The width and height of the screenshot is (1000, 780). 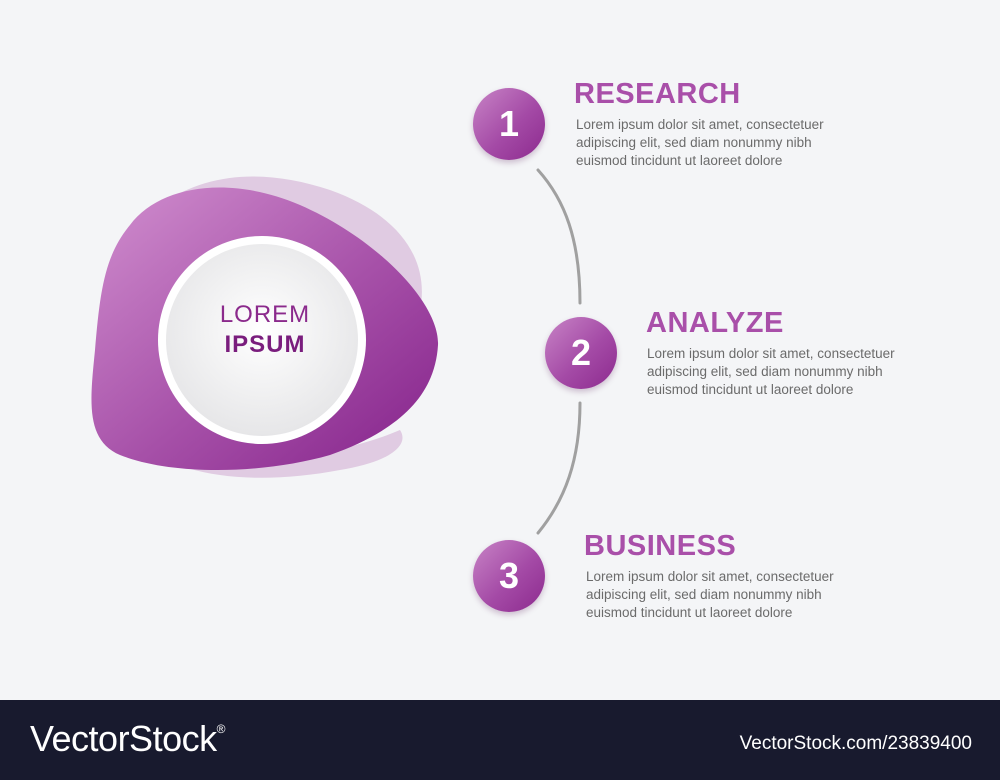 What do you see at coordinates (265, 330) in the screenshot?
I see `center-label: LOREM IPSUM` at bounding box center [265, 330].